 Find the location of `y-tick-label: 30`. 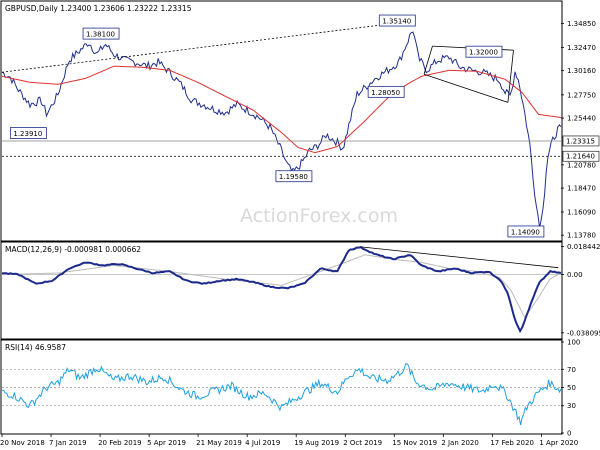

y-tick-label: 30 is located at coordinates (571, 406).